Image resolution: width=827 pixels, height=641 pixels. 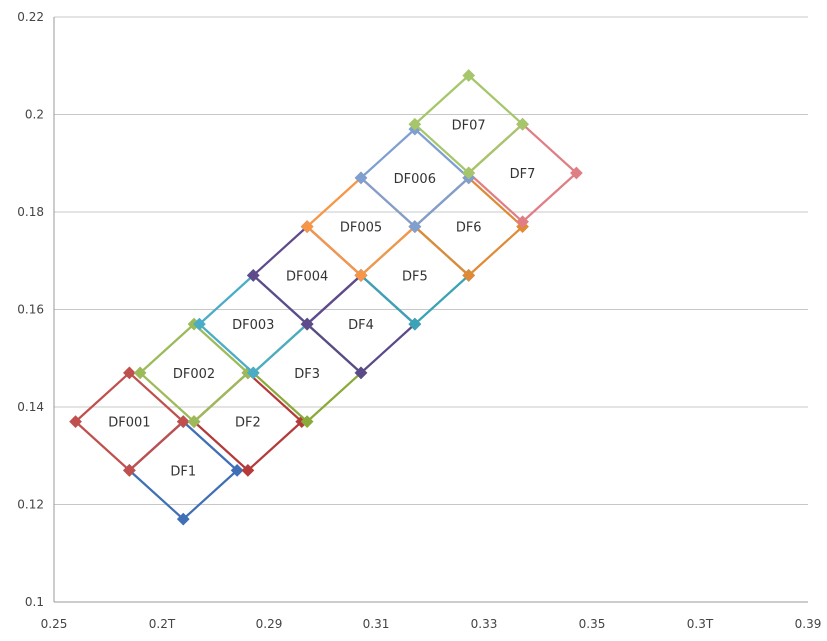 What do you see at coordinates (469, 228) in the screenshot?
I see `cell-label-df6: DF6` at bounding box center [469, 228].